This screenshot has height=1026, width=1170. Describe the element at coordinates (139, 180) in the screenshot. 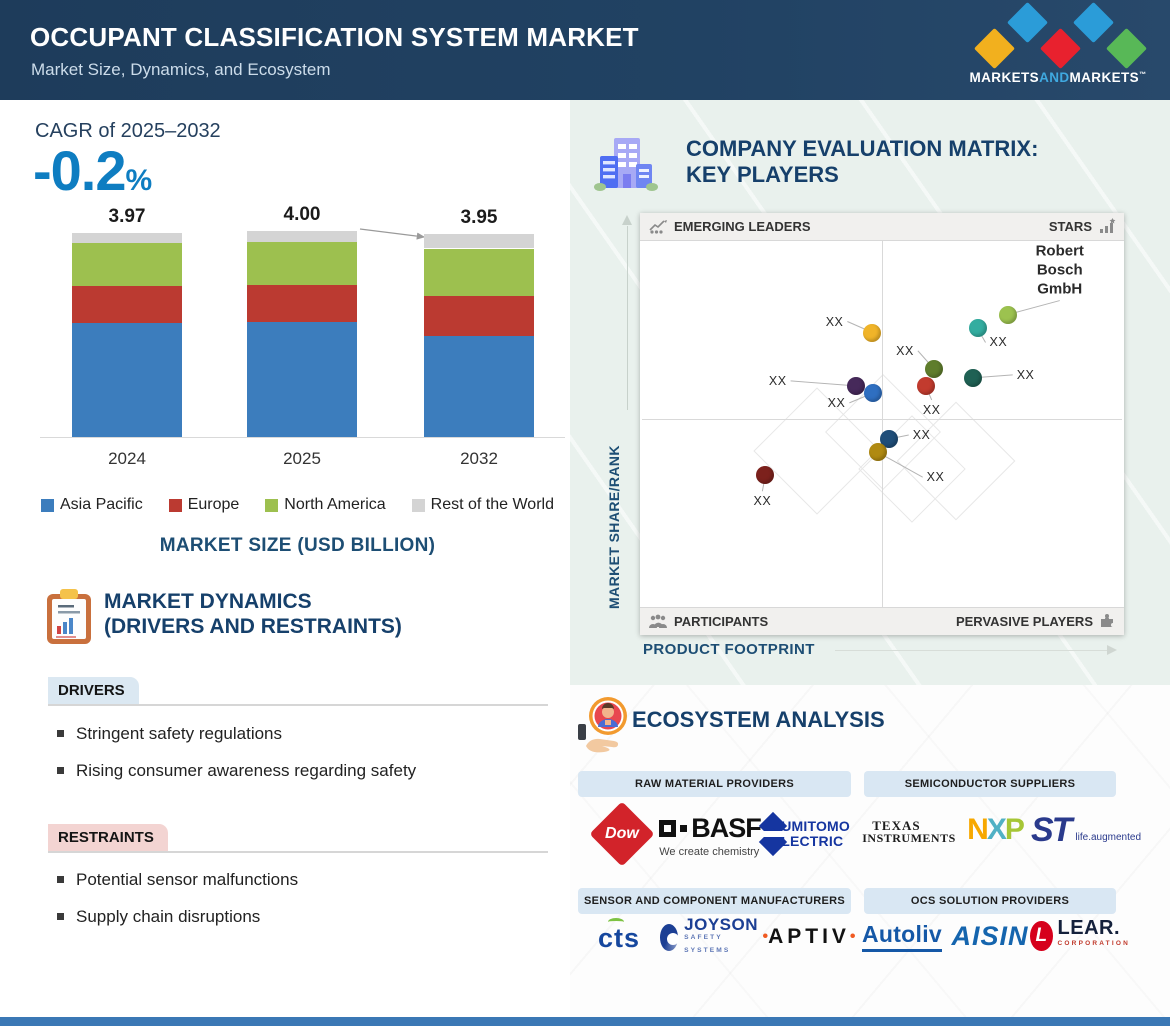

I see `cagr-percent-sign: %` at that location.